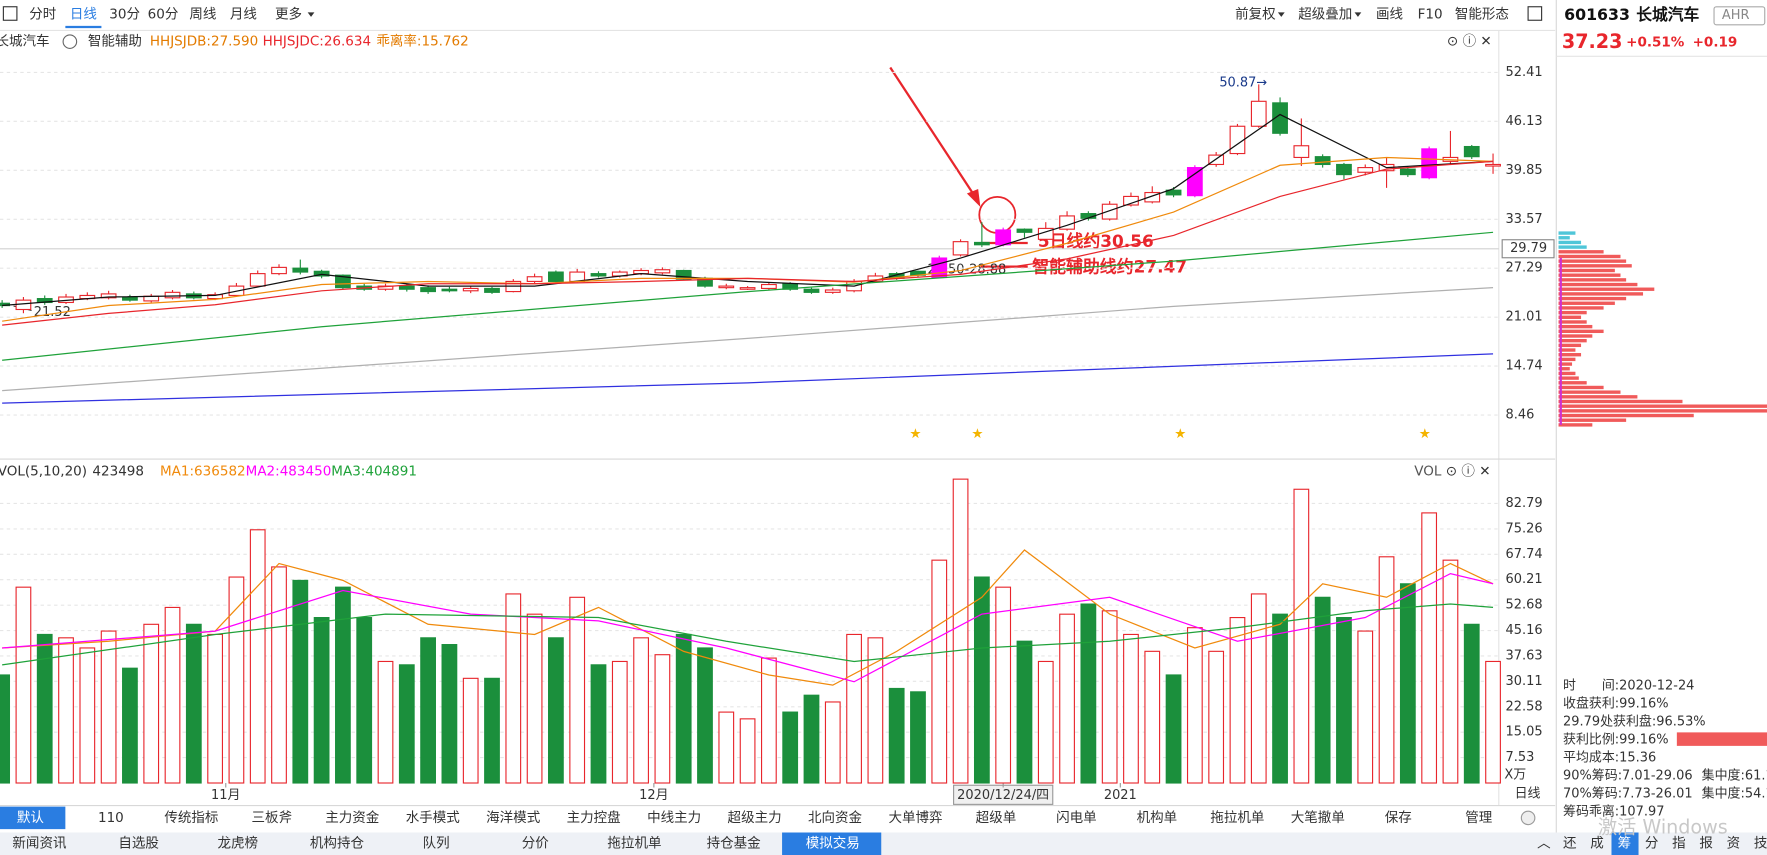 The image size is (1767, 855). What do you see at coordinates (513, 818) in the screenshot?
I see `tab: 海洋模式` at bounding box center [513, 818].